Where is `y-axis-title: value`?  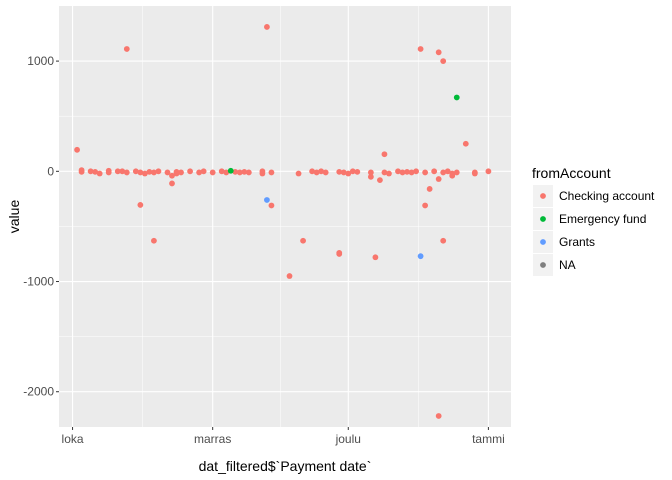
y-axis-title: value is located at coordinates (14, 217).